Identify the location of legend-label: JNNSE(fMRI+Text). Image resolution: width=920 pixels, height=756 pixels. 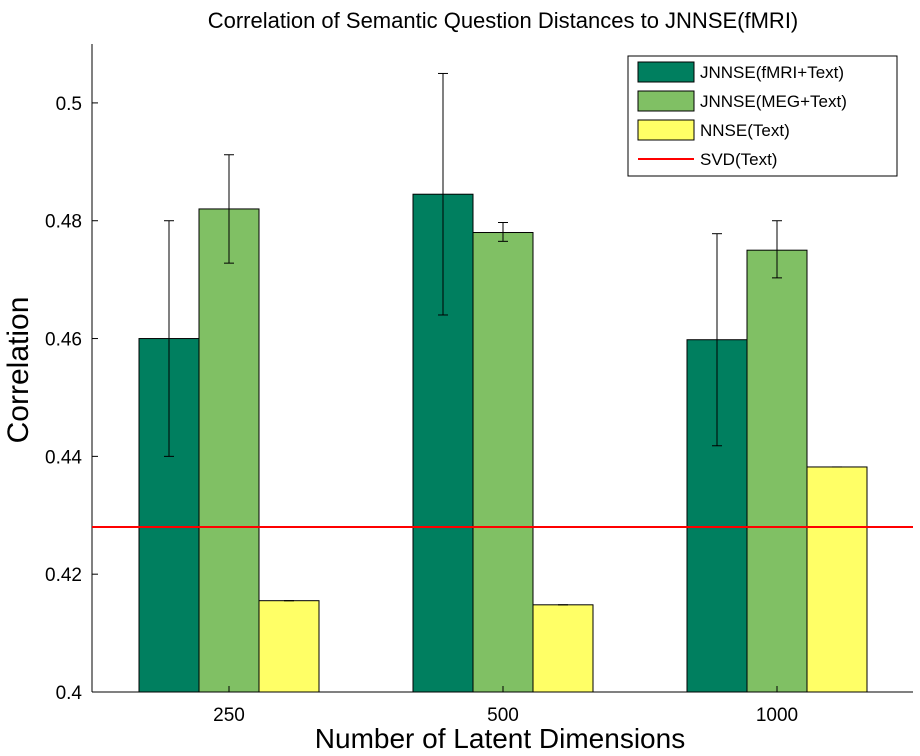
(772, 72).